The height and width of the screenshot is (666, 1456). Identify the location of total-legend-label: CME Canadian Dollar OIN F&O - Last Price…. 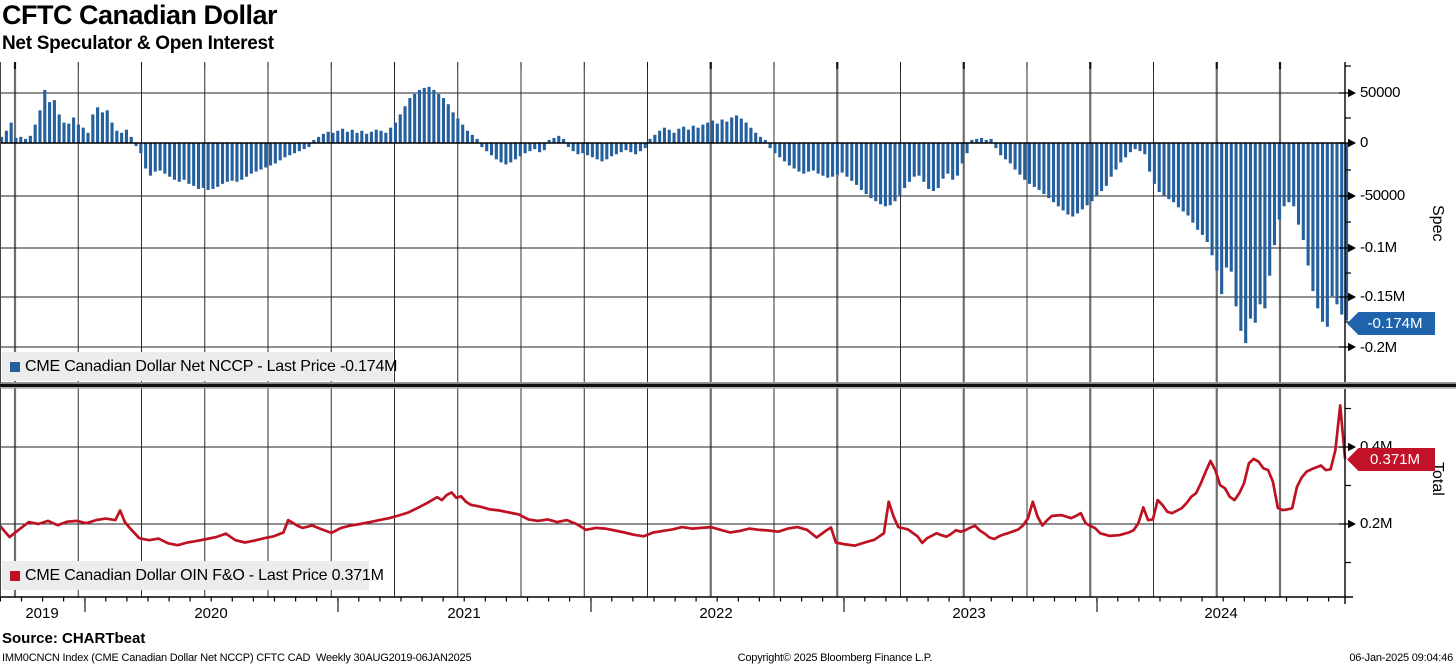
(204, 575).